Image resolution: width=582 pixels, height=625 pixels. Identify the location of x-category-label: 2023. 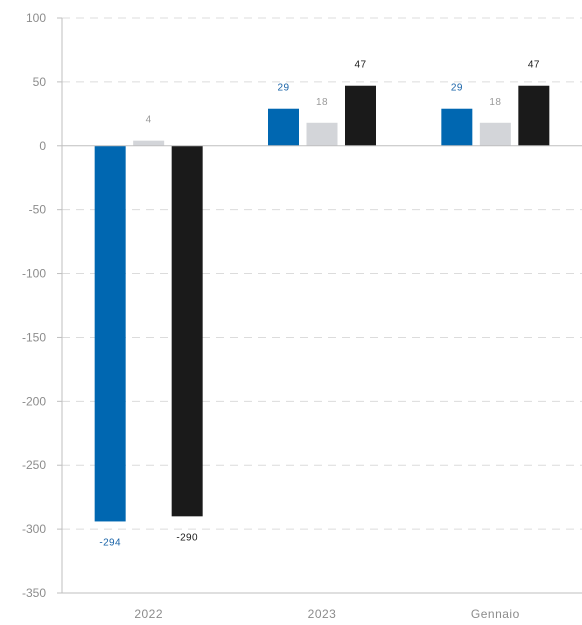
(322, 614).